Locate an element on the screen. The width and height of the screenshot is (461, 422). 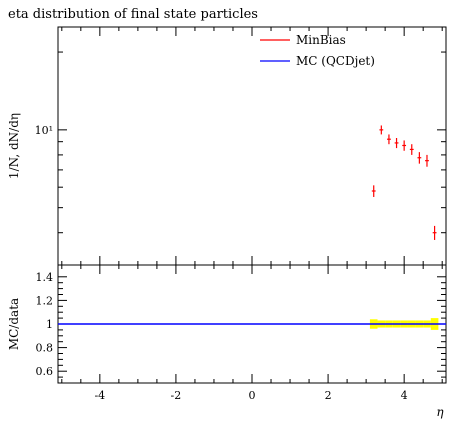
legend-label-mc-qcdjet: MC (QCDjet) is located at coordinates (335, 61).